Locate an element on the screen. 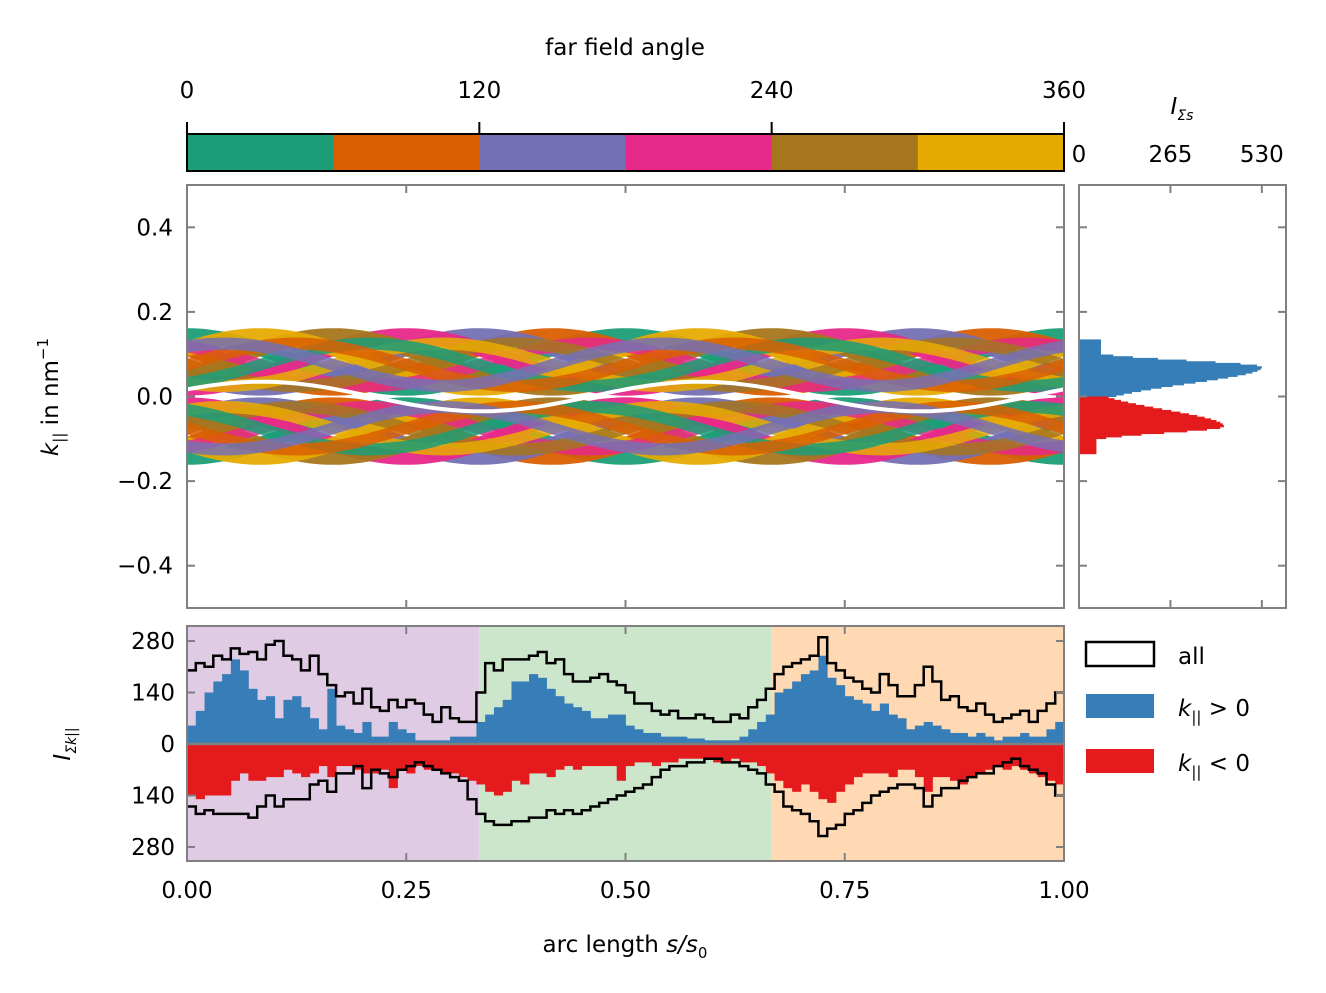  scatter-bands is located at coordinates (625, 396).